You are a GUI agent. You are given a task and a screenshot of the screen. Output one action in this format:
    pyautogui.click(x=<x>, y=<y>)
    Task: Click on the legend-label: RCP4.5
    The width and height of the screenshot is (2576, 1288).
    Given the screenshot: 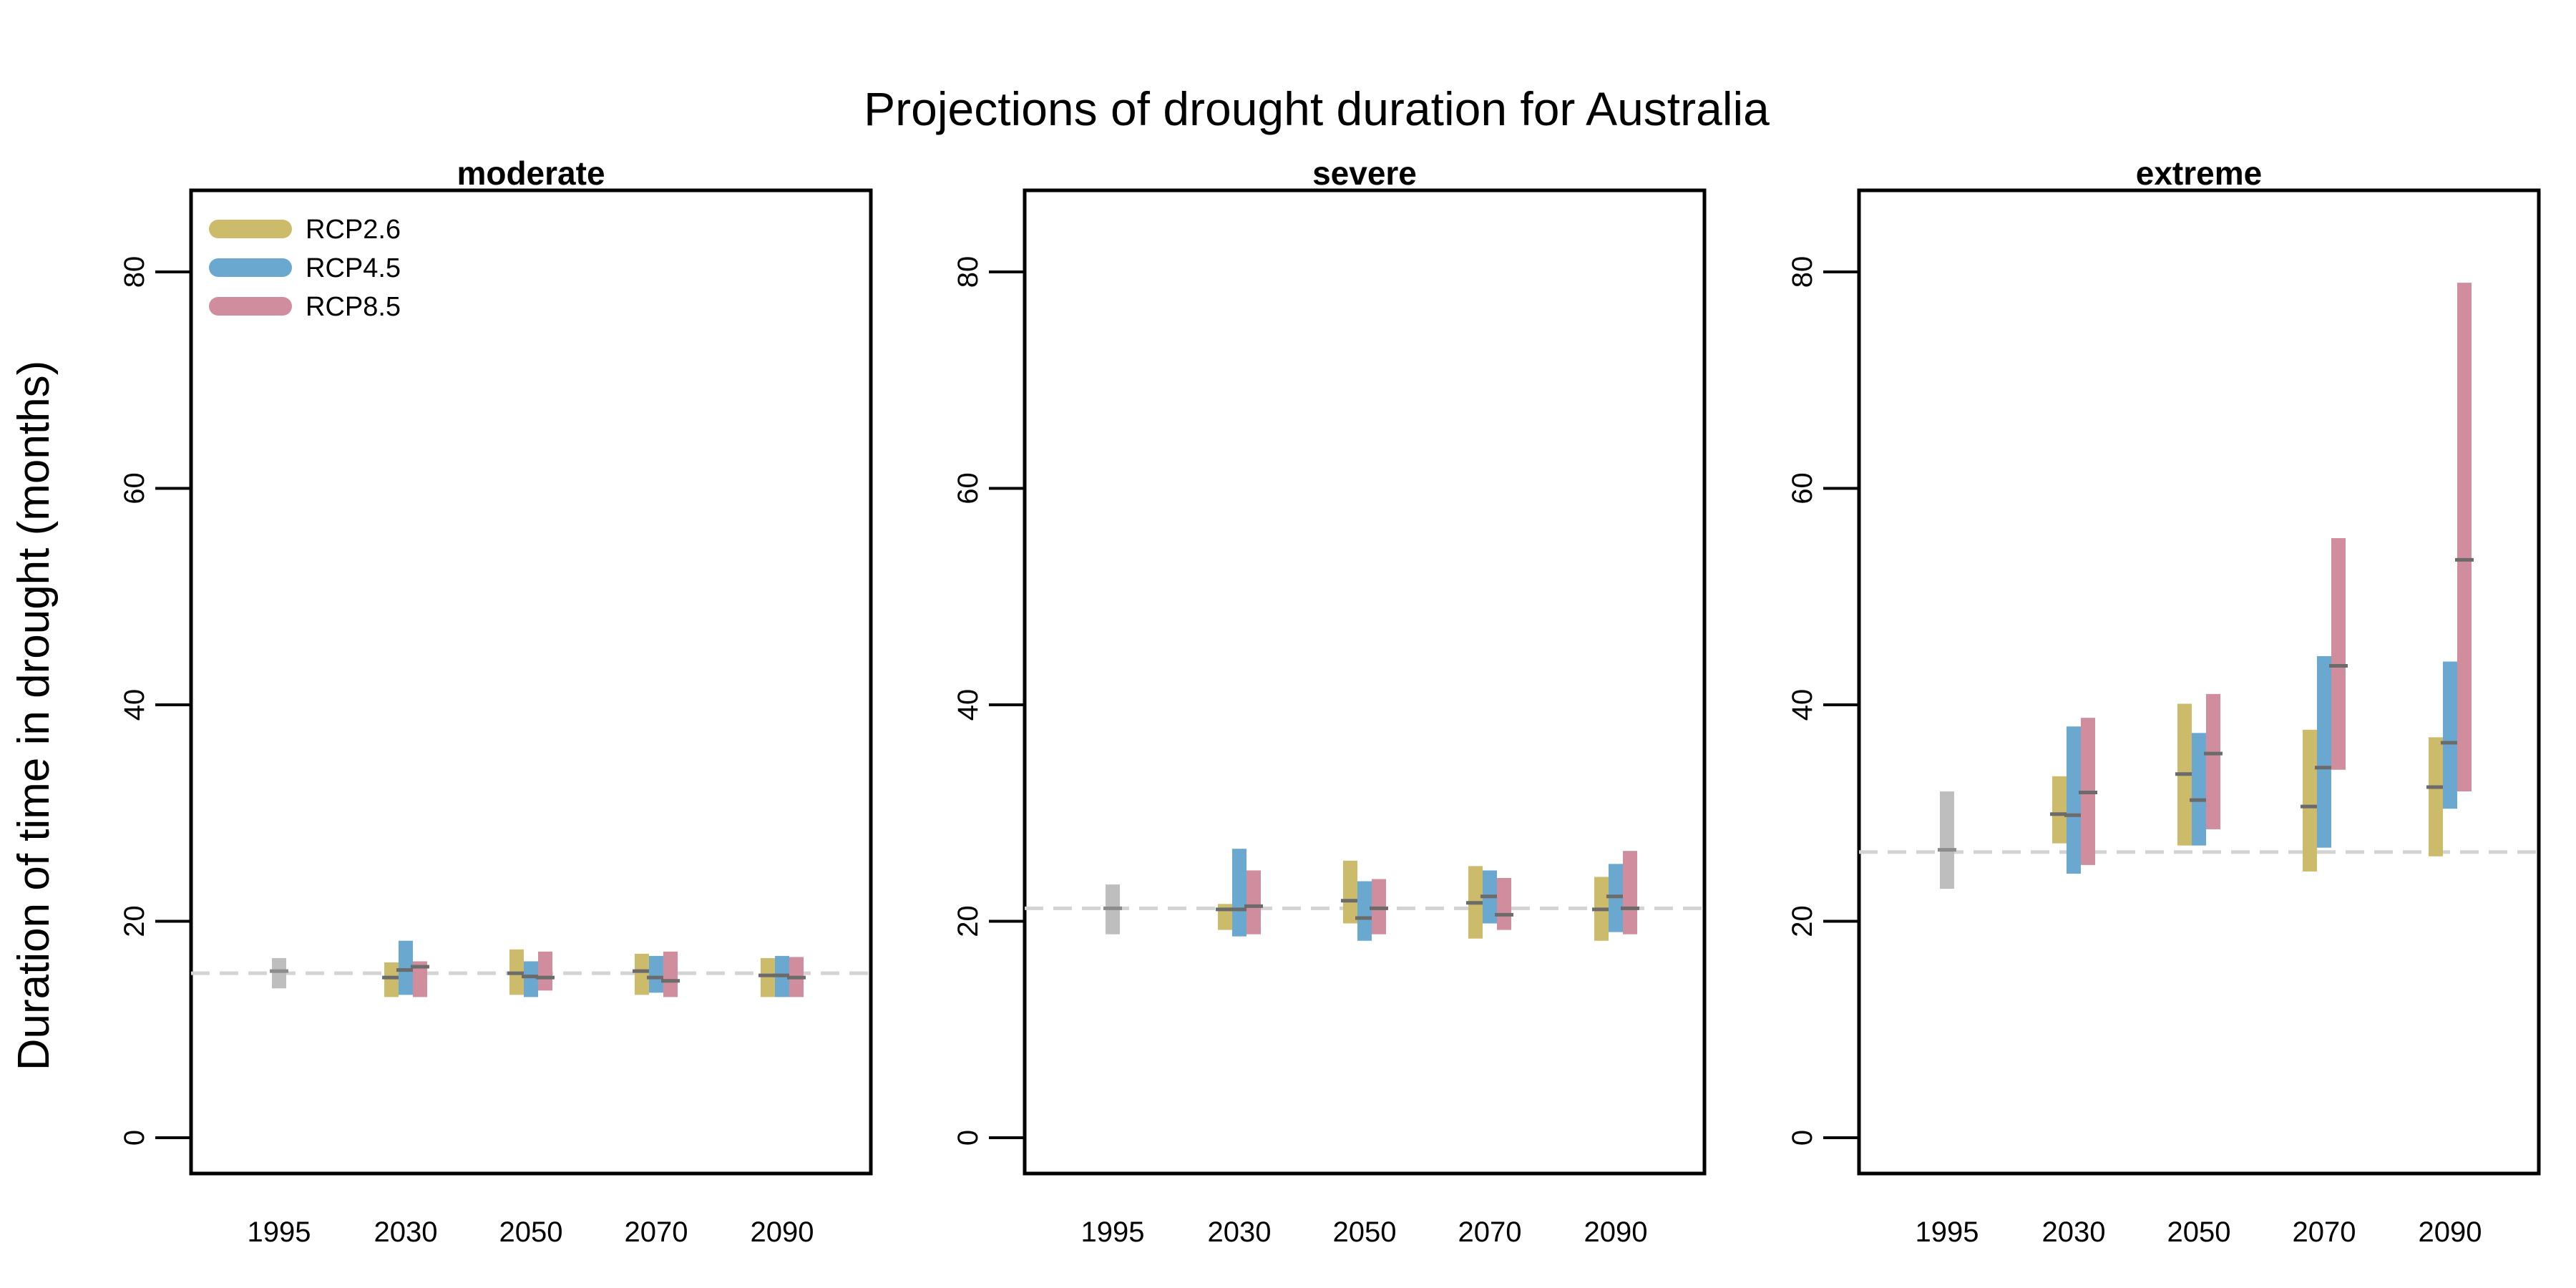 What is the action you would take?
    pyautogui.click(x=353, y=268)
    